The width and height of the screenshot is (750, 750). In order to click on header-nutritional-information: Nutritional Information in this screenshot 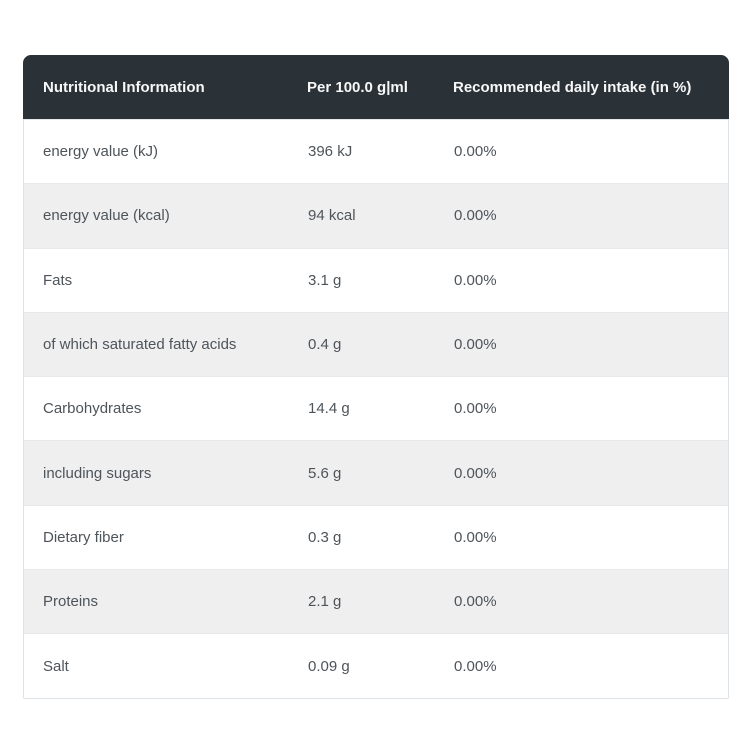, I will do `click(124, 87)`.